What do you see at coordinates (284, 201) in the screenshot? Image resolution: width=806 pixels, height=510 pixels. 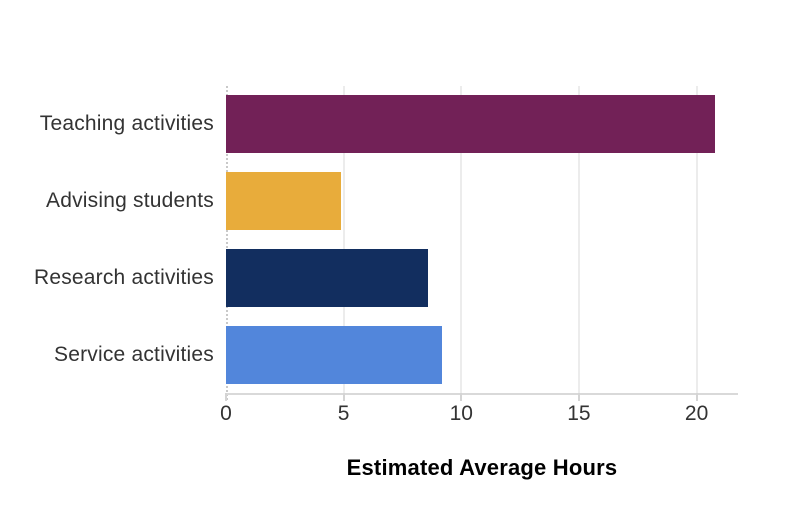 I see `bar-advising-students` at bounding box center [284, 201].